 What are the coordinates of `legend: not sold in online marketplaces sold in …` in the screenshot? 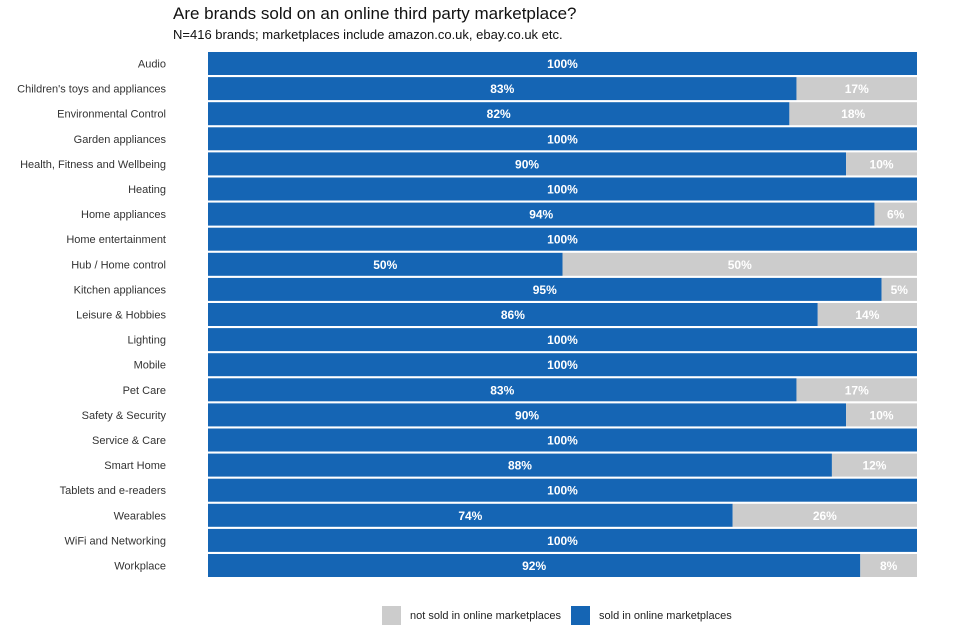 It's located at (562, 615).